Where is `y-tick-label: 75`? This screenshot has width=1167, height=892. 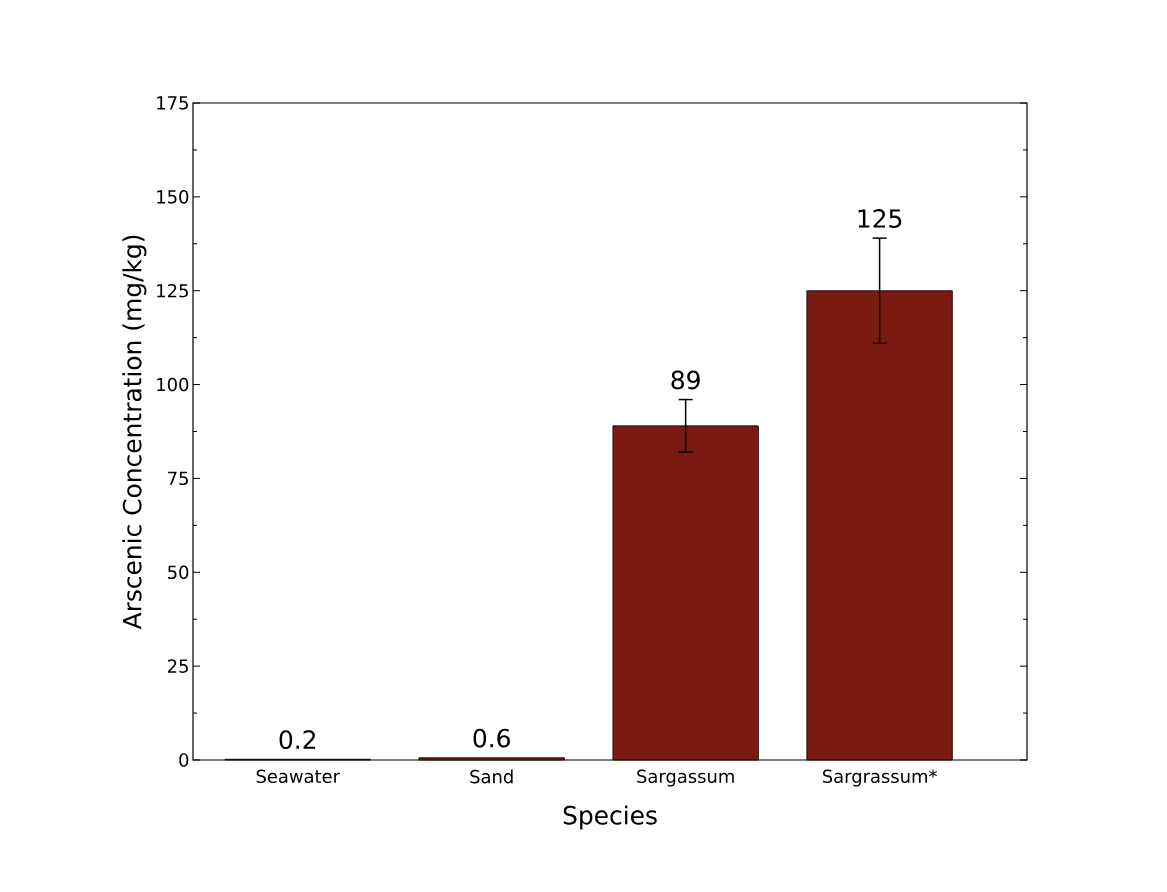 y-tick-label: 75 is located at coordinates (178, 478).